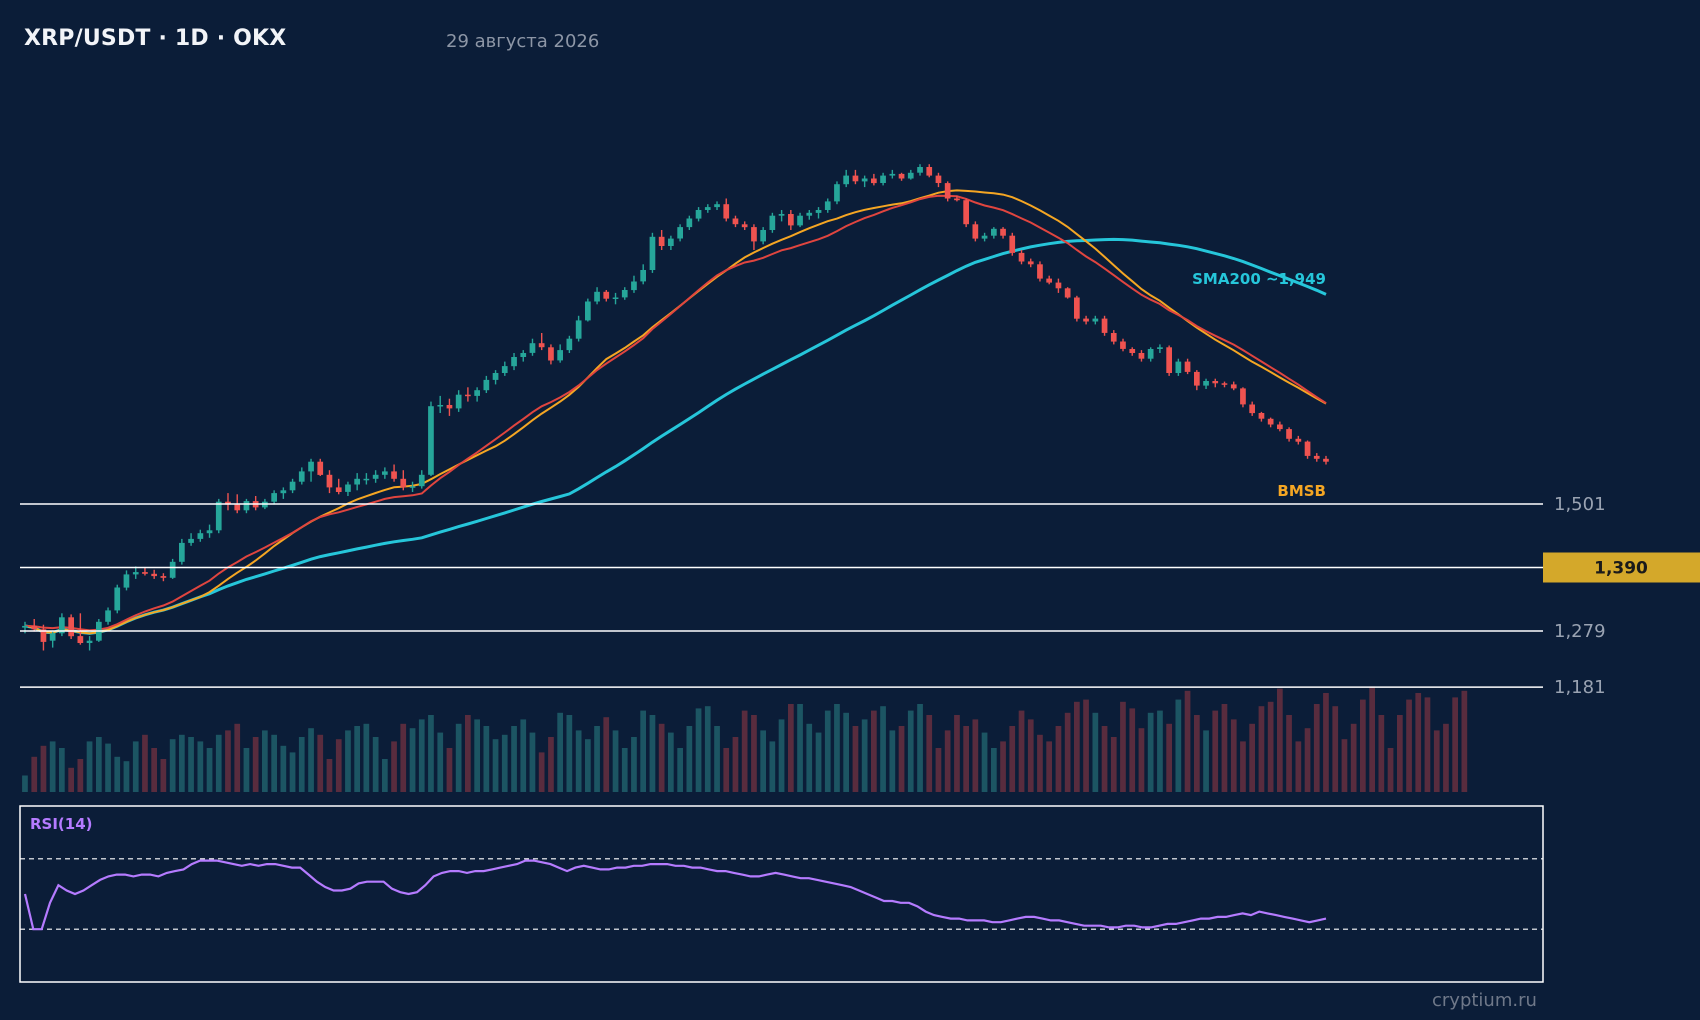 The width and height of the screenshot is (1700, 1020). What do you see at coordinates (61, 824) in the screenshot?
I see `rsi-label: RSI(14)` at bounding box center [61, 824].